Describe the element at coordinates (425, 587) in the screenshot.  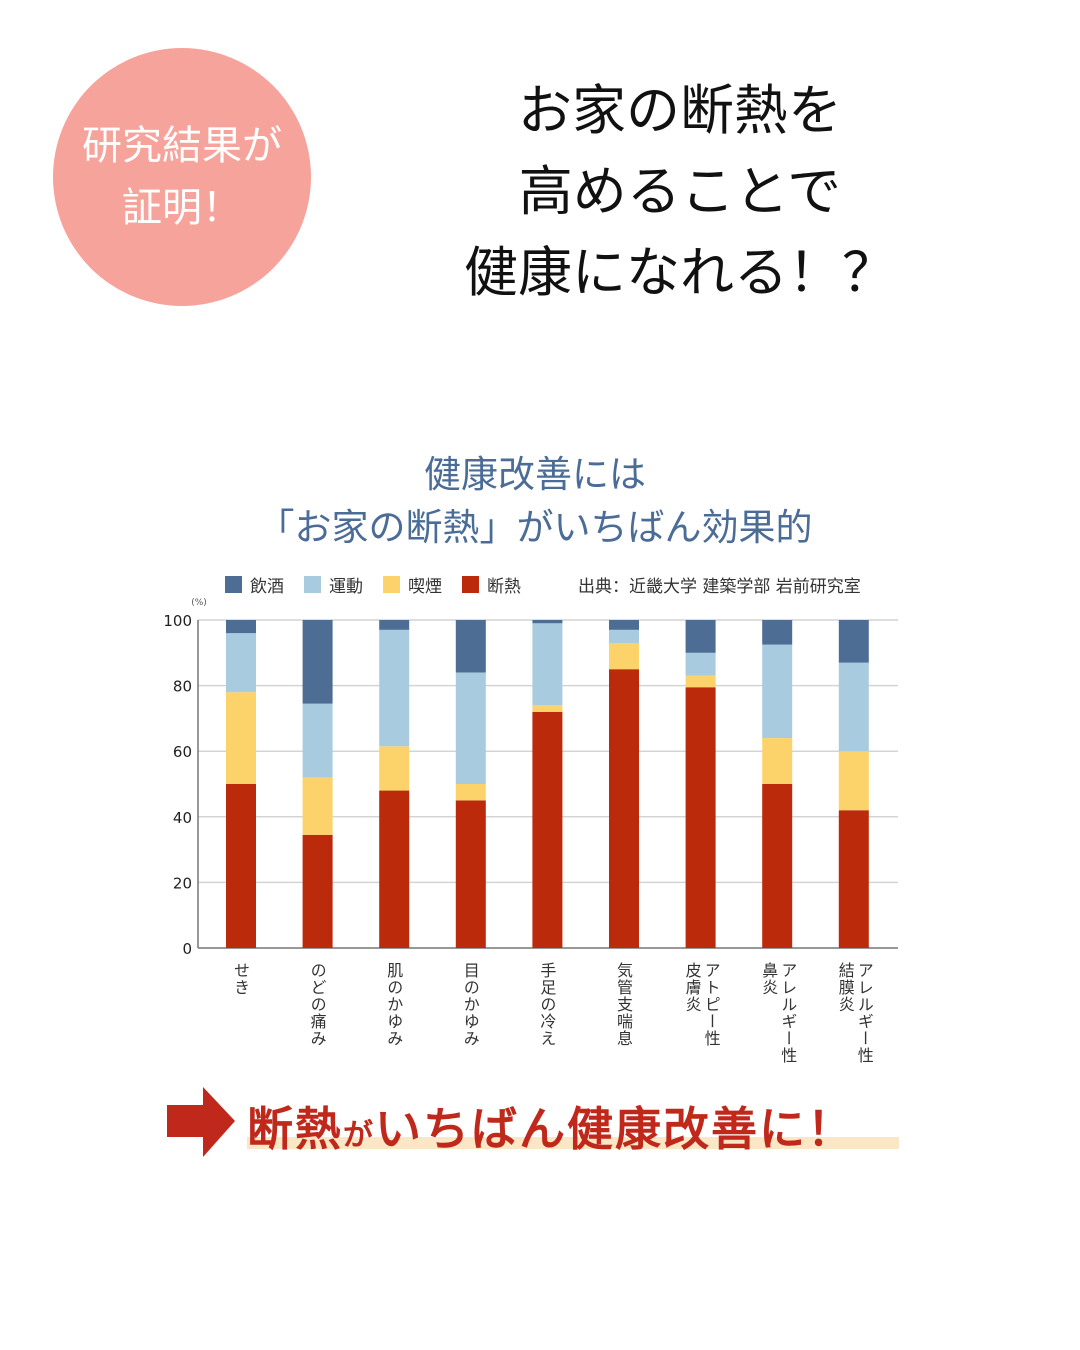
I see `legend-label: 喫煙` at that location.